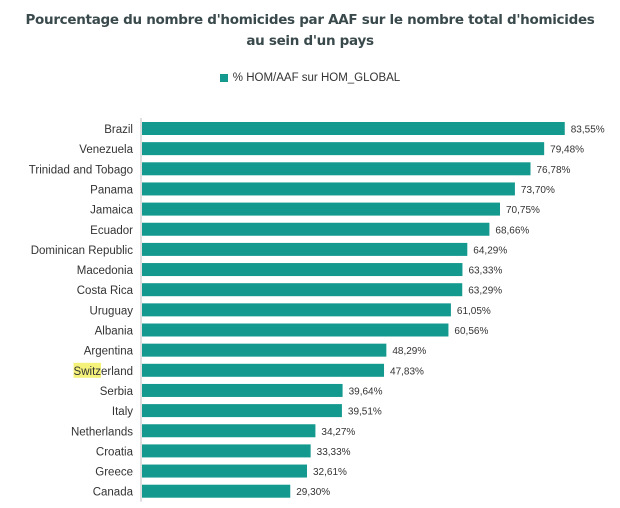 Image resolution: width=620 pixels, height=508 pixels. What do you see at coordinates (567, 150) in the screenshot?
I see `value-label: 79,48%` at bounding box center [567, 150].